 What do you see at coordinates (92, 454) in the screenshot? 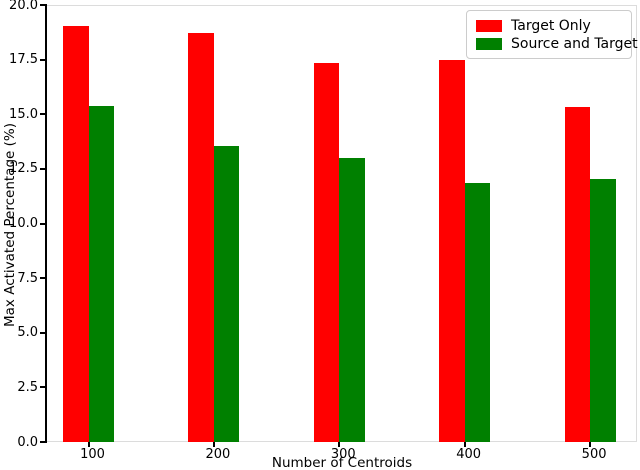
I see `x-tick-label: 100` at bounding box center [92, 454].